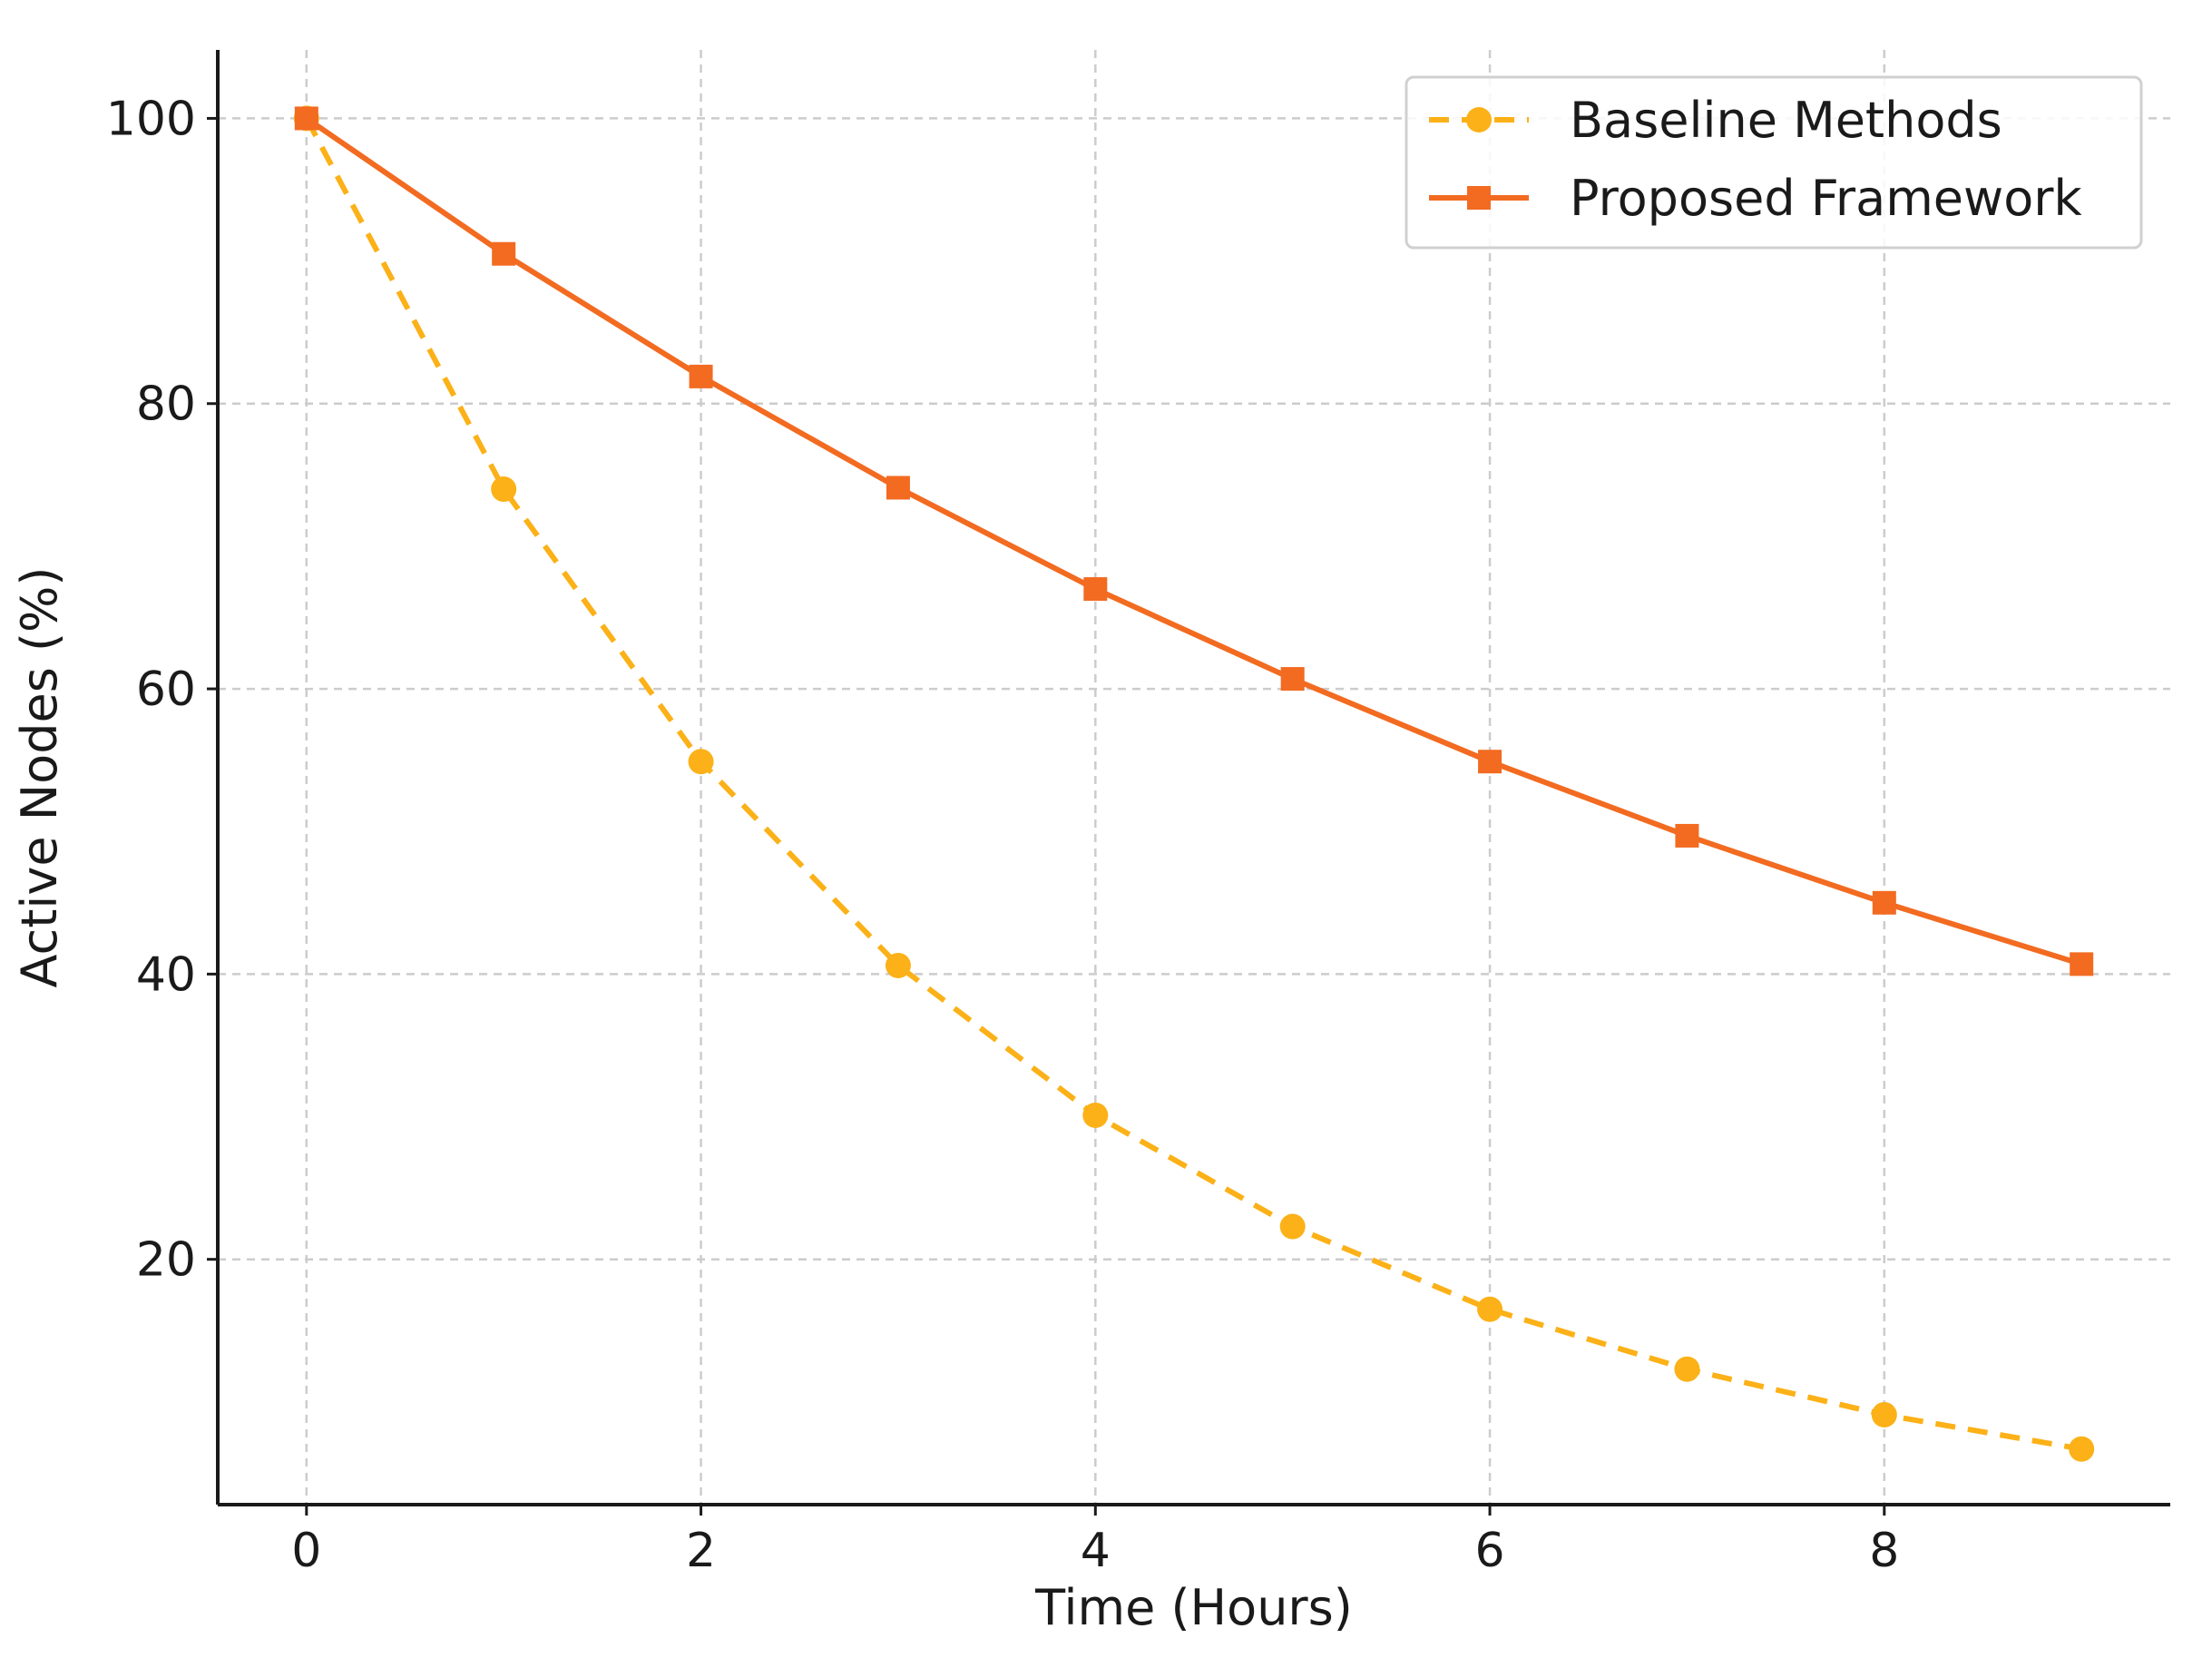  What do you see at coordinates (39, 777) in the screenshot?
I see `y-axis-title: Active Nodes (%)` at bounding box center [39, 777].